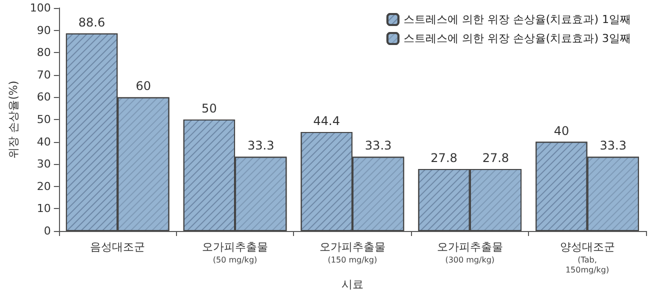 This screenshot has height=295, width=654. I want to click on y-tick-label: 70, so click(43, 75).